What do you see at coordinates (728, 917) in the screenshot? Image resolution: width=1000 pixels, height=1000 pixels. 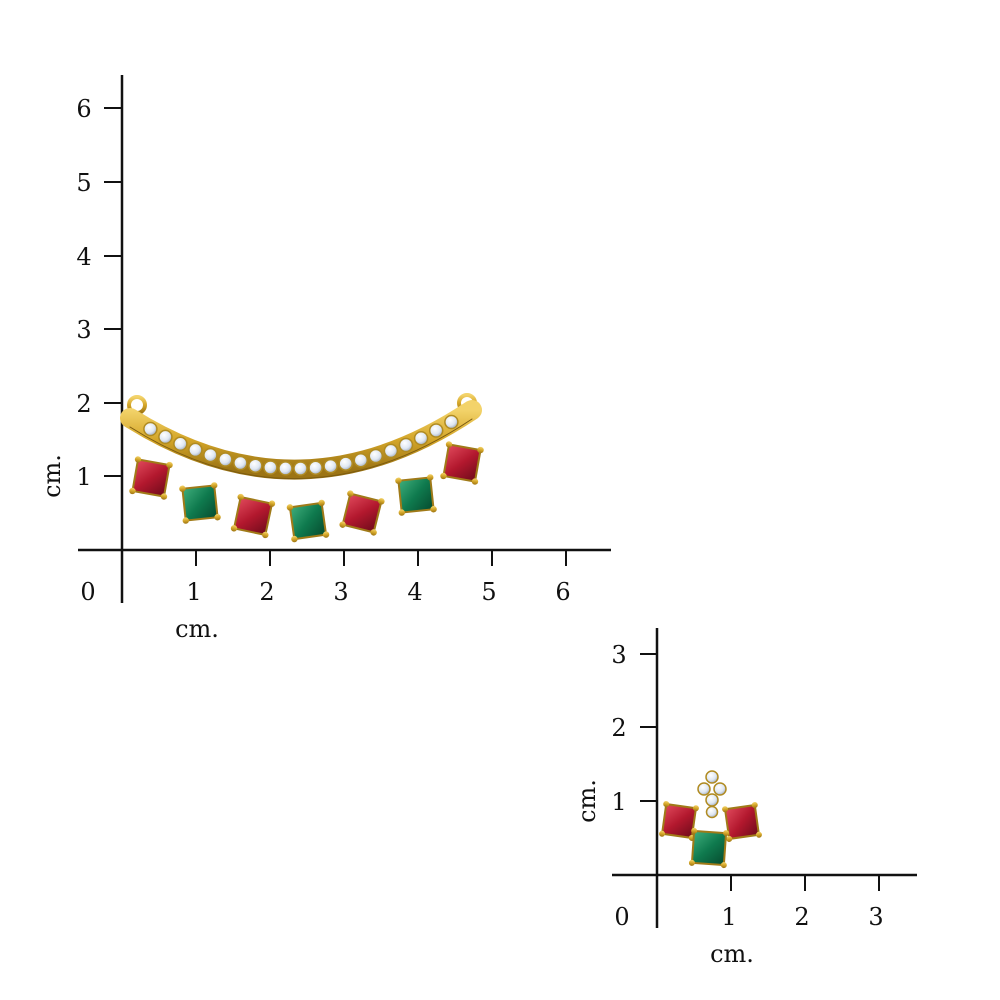 I see `earring-x-tick-1: 1` at bounding box center [728, 917].